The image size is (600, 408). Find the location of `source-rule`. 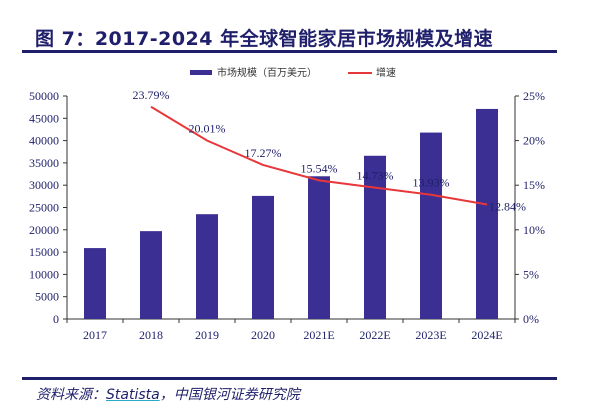

source-rule is located at coordinates (289, 378).